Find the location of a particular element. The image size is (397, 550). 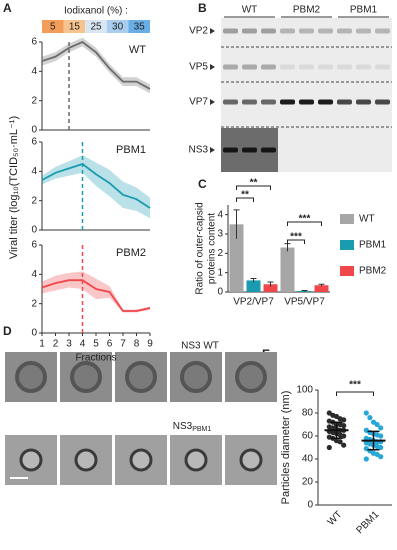

panel-letter: B is located at coordinates (202, 8).